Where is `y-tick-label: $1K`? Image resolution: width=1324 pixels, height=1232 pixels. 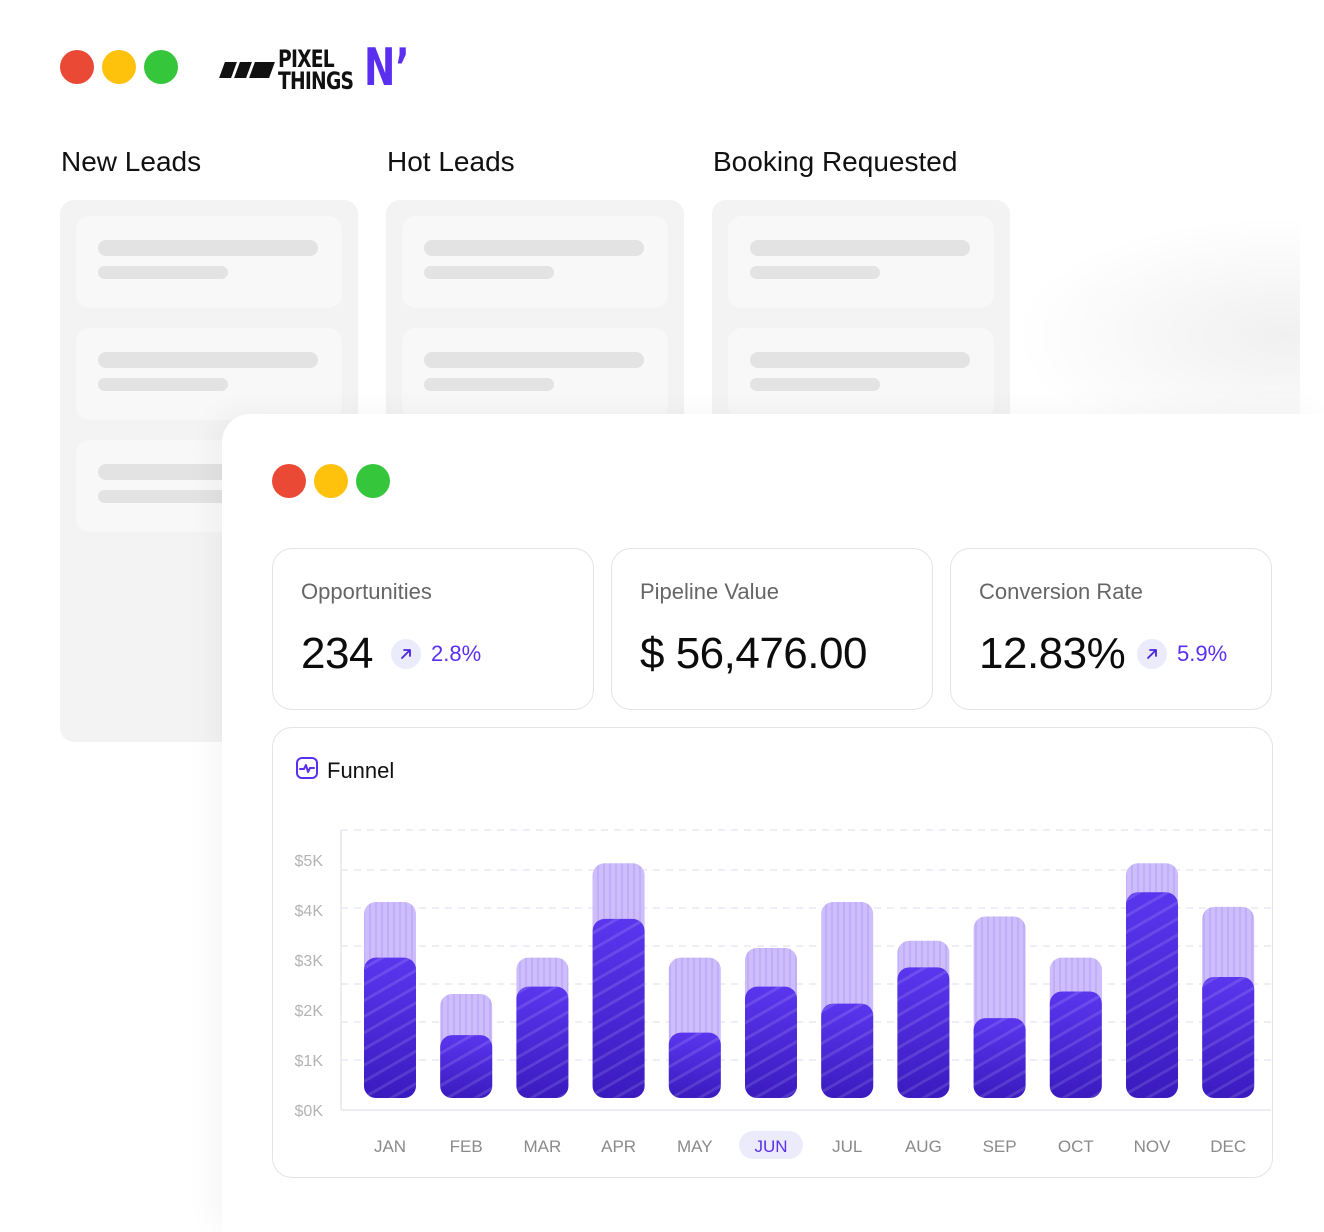
y-tick-label: $1K is located at coordinates (309, 1061).